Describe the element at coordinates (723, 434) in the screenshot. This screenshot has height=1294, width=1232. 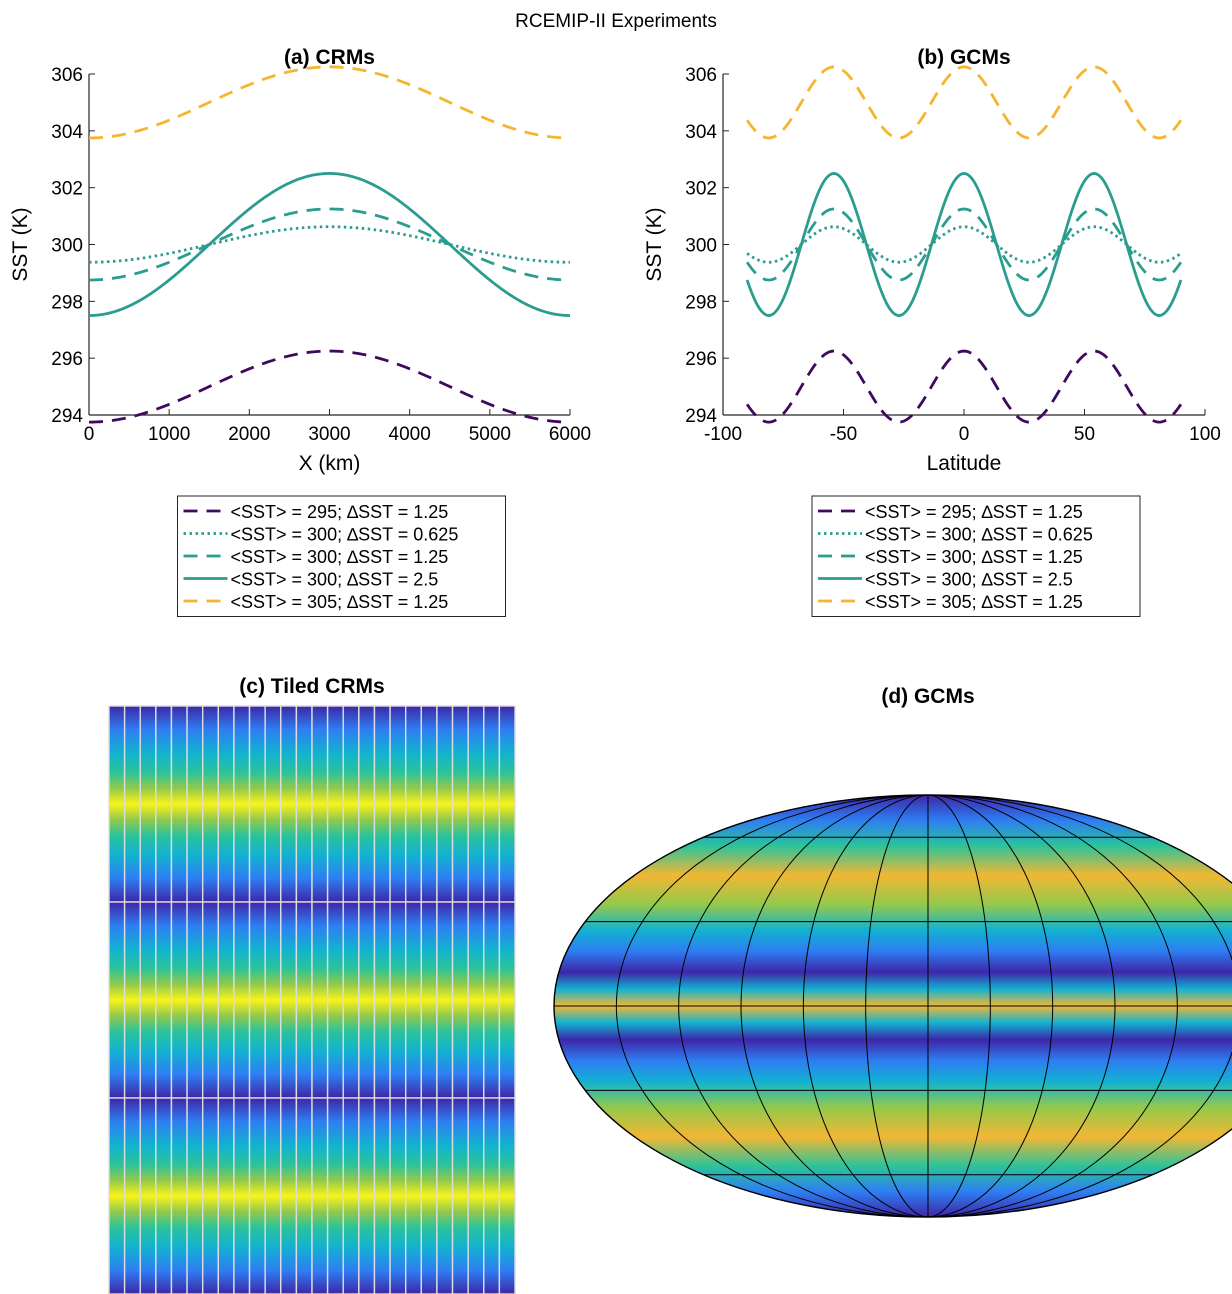
I see `x-tick-label: -100` at that location.